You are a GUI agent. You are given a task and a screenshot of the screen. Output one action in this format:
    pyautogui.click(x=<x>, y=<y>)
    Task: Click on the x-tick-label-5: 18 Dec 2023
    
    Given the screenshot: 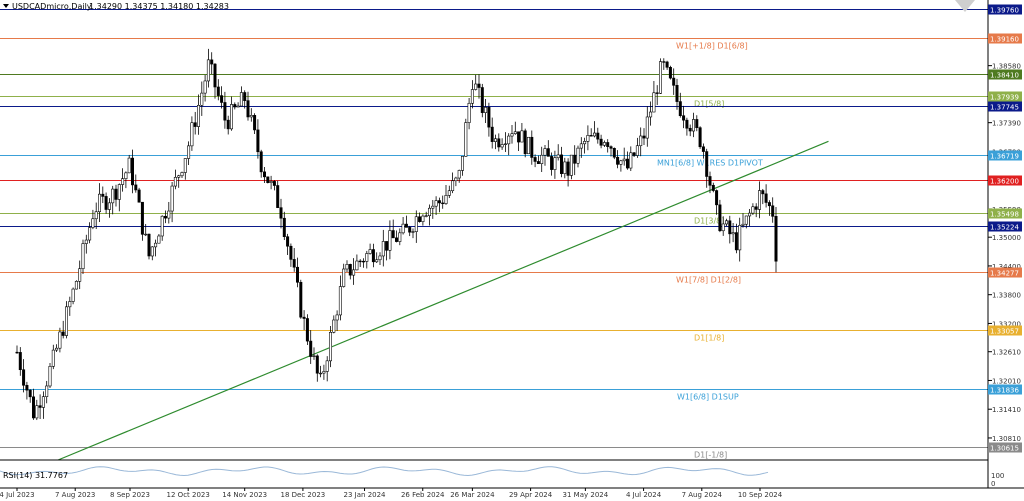 What is the action you would take?
    pyautogui.click(x=303, y=495)
    